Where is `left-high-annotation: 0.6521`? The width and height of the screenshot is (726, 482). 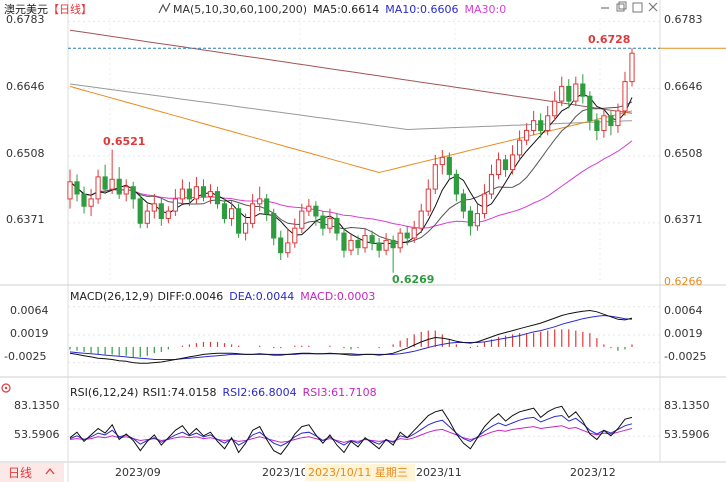
left-high-annotation: 0.6521 is located at coordinates (124, 141).